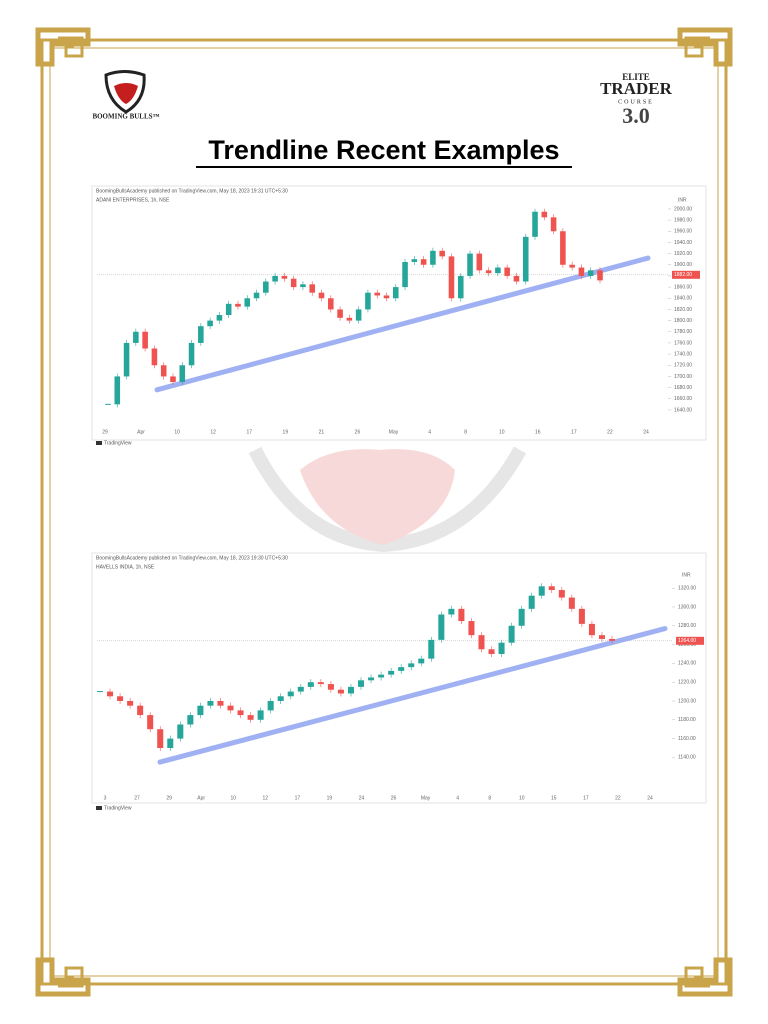  I want to click on x-tick-label: 26, so click(394, 798).